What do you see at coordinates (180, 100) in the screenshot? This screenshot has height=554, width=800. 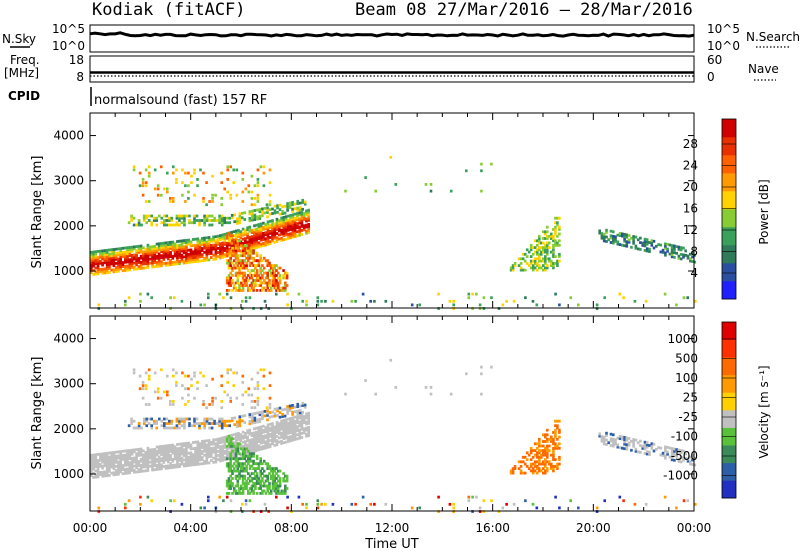 I see `cpid-text: normalsound (fast) 157 RF` at bounding box center [180, 100].